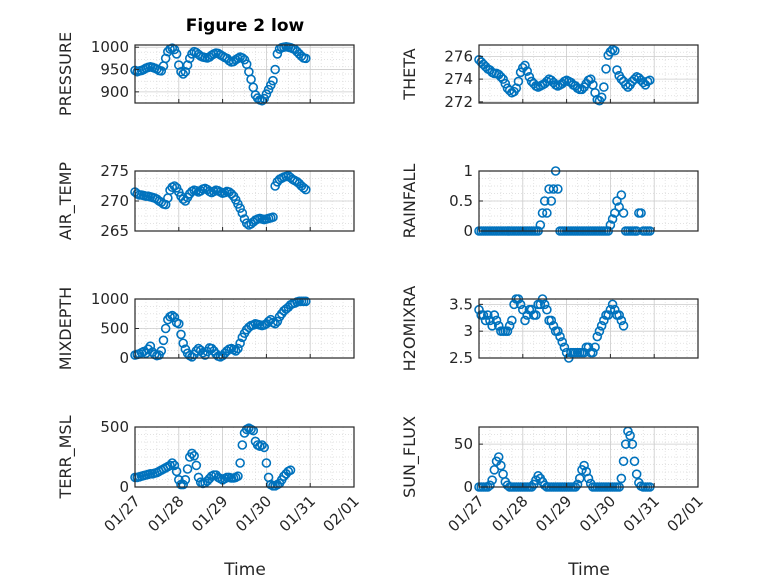 The width and height of the screenshot is (778, 583). Describe the element at coordinates (461, 304) in the screenshot. I see `y-tick-label: 3.5` at that location.